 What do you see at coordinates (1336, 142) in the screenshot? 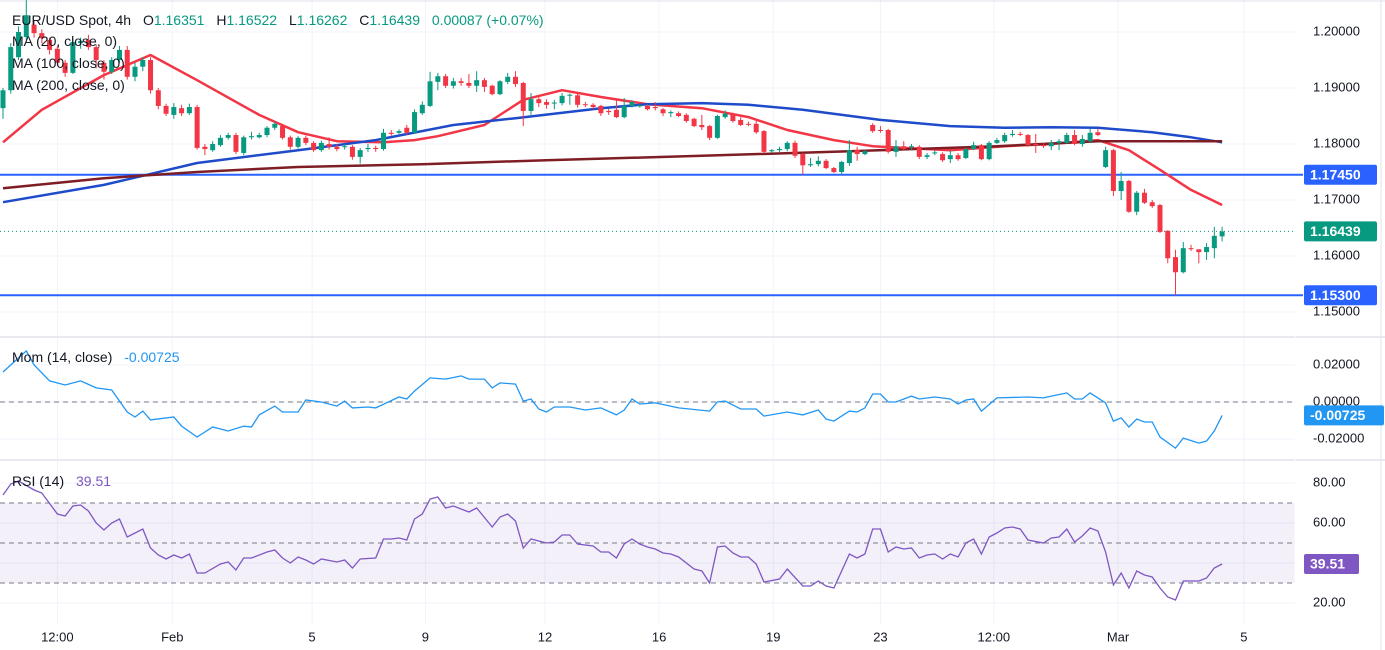
I see `price-axis-label: 1.18000` at bounding box center [1336, 142].